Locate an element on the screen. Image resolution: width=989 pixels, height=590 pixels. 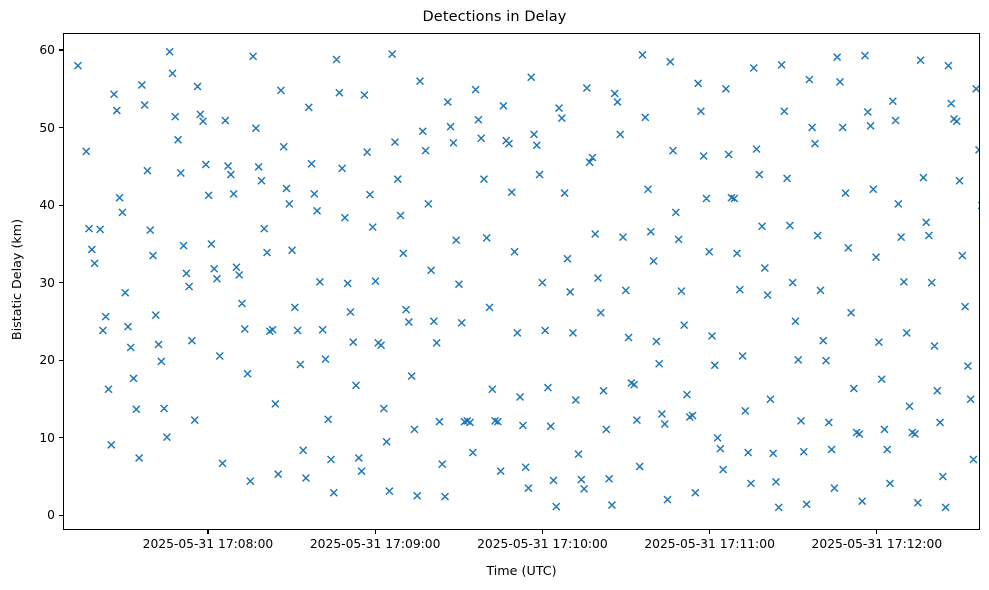
x-tick-label: 2025-05-31 17:08:00 is located at coordinates (208, 544).